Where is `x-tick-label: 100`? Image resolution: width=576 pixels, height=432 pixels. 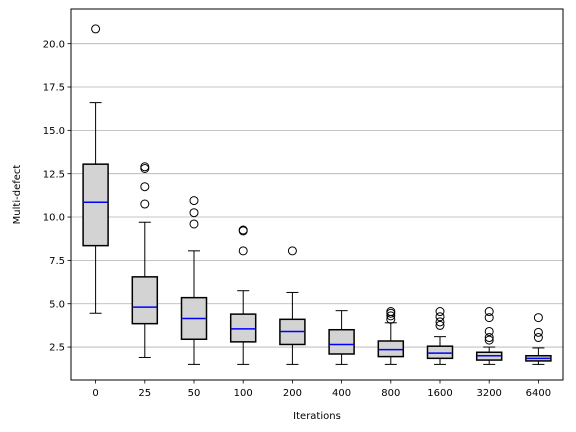
x-tick-label: 100 is located at coordinates (243, 393).